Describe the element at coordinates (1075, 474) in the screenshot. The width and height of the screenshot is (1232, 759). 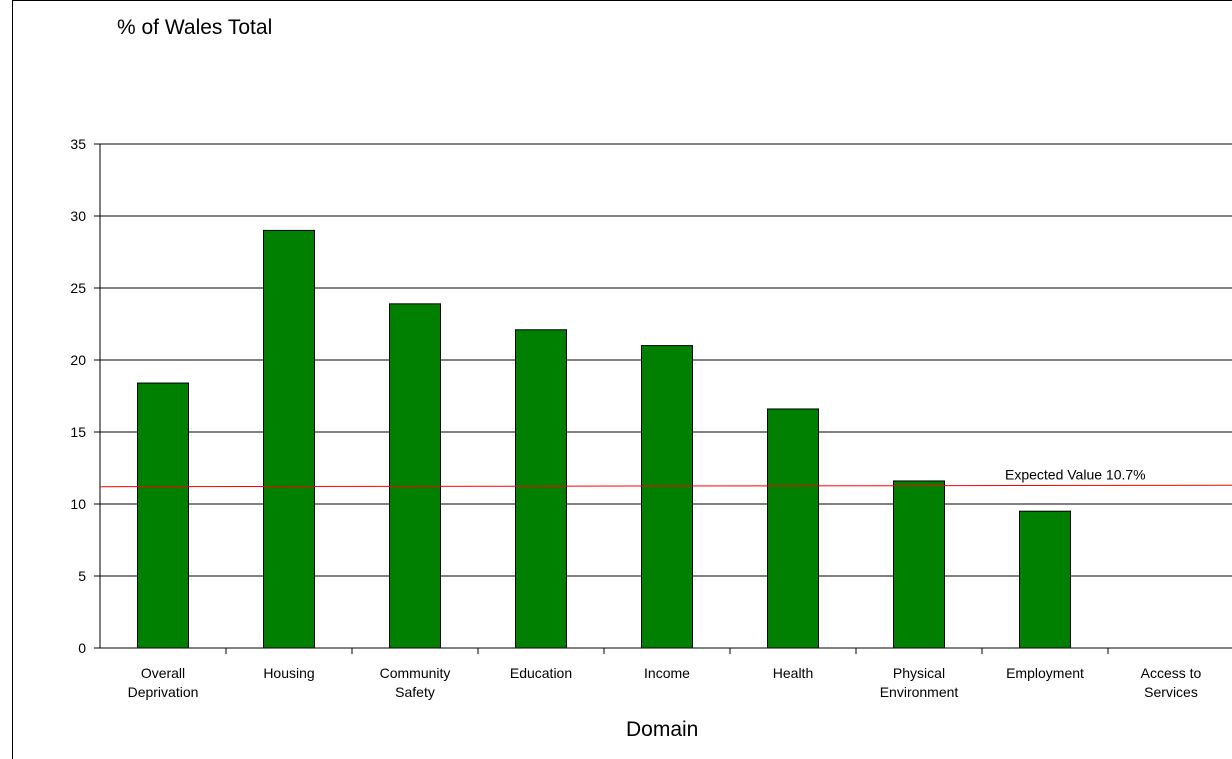
I see `reference-line-label: Expected Value 10.7%` at that location.